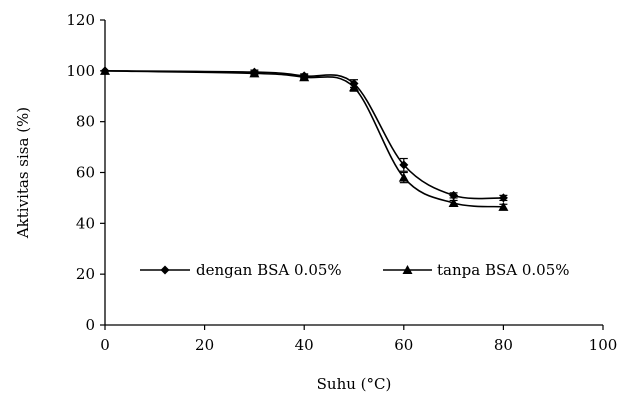  I want to click on legend-label: tanpa BSA 0.05%, so click(503, 270).